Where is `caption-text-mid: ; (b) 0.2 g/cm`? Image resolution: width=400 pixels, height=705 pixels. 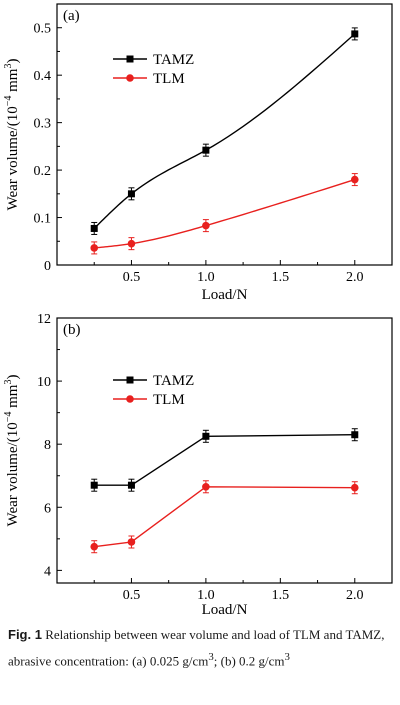 caption-text-mid: ; (b) 0.2 g/cm is located at coordinates (249, 661).